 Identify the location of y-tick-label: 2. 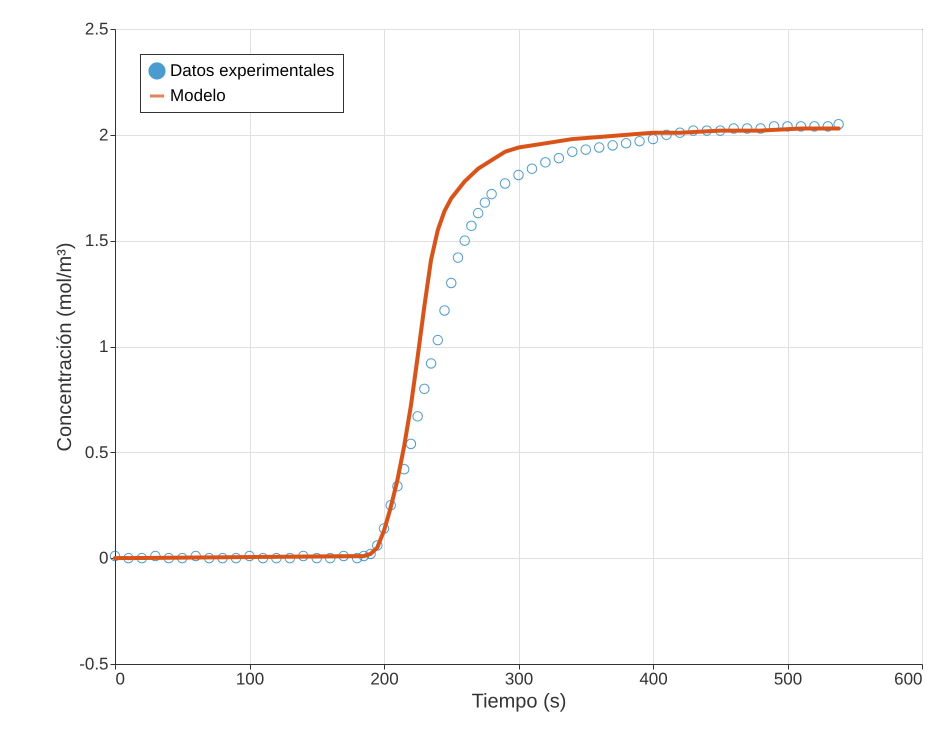
(103, 134).